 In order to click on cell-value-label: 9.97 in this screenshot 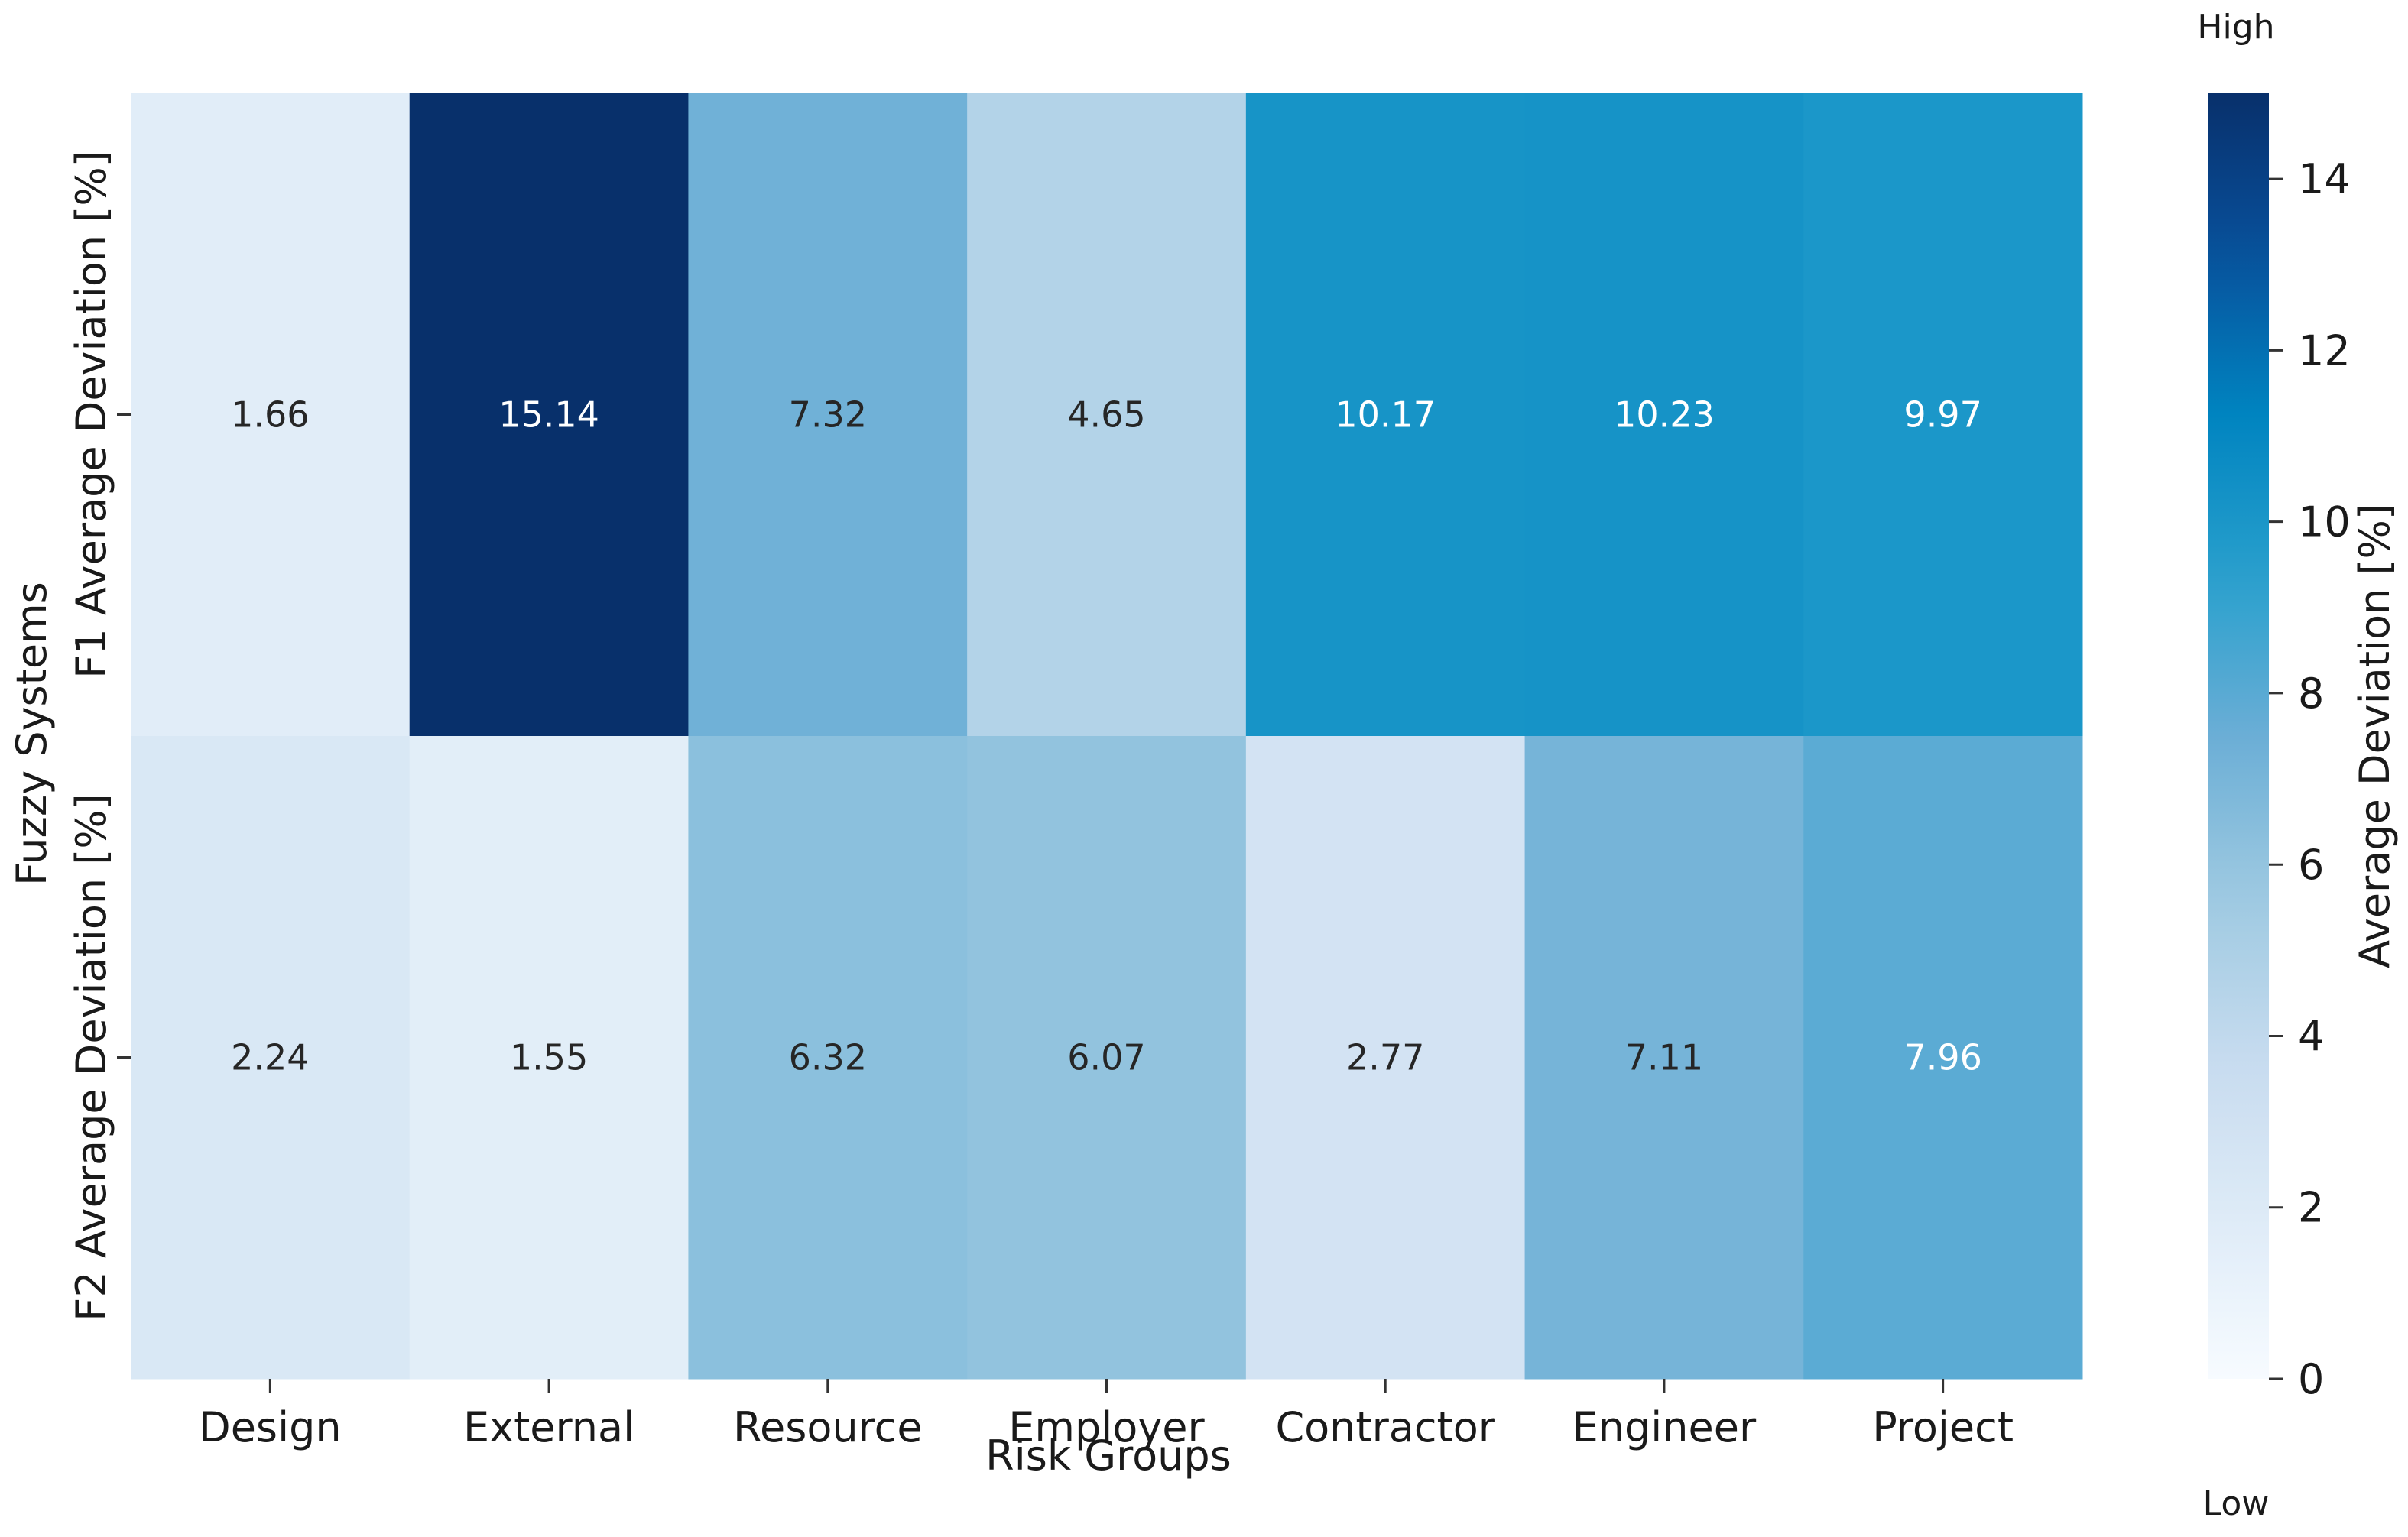, I will do `click(1942, 415)`.